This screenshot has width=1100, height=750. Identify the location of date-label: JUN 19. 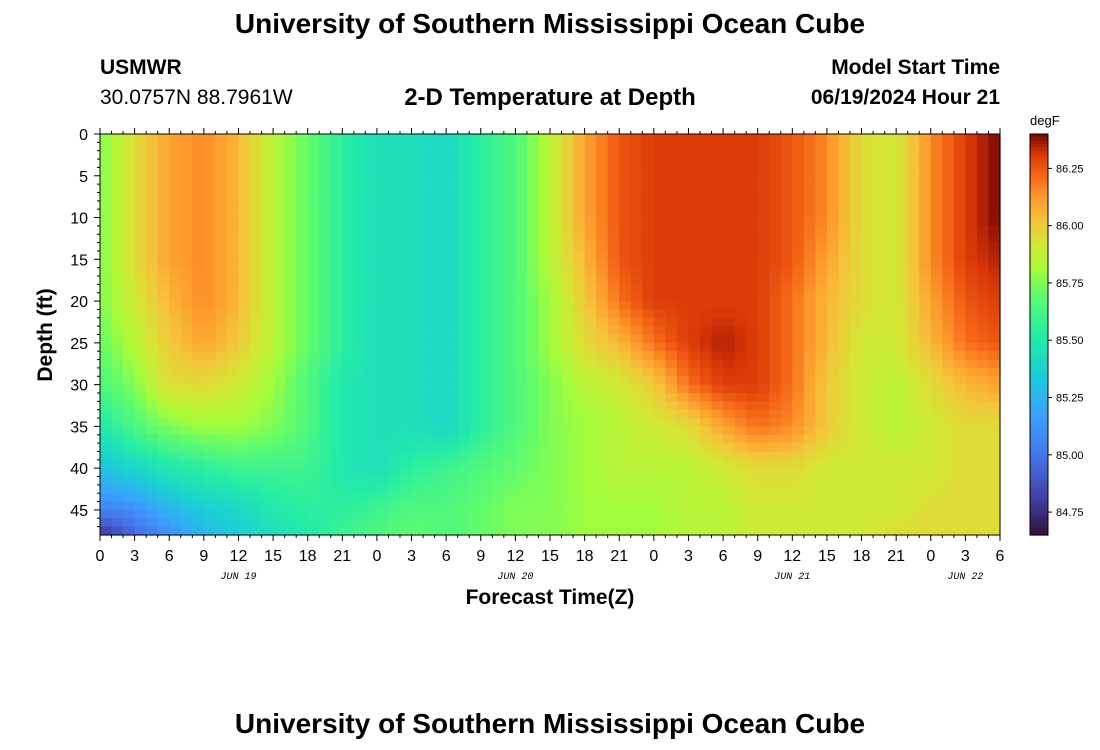
(238, 577).